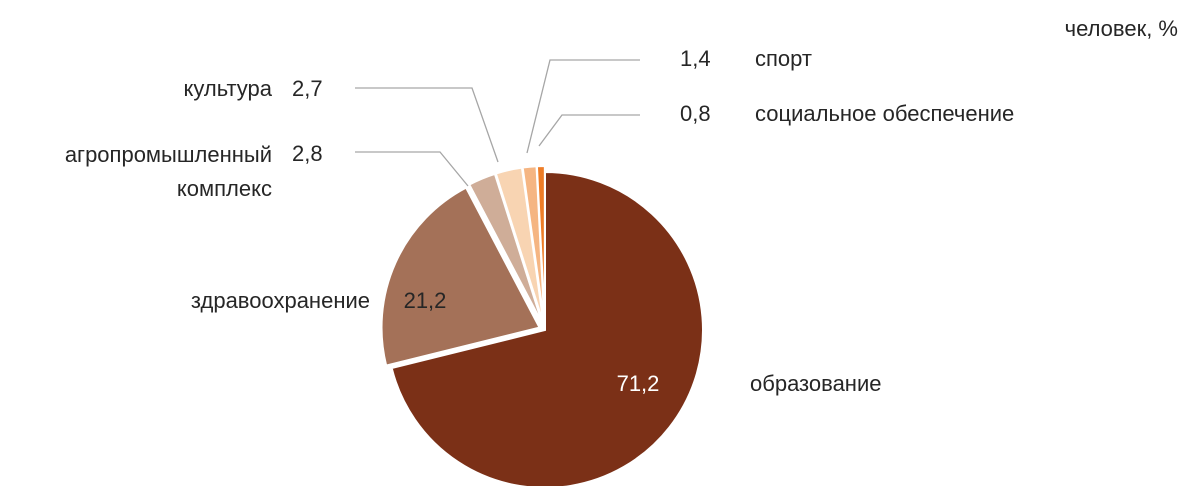 The image size is (1195, 486). I want to click on value-label: 21,2, so click(425, 300).